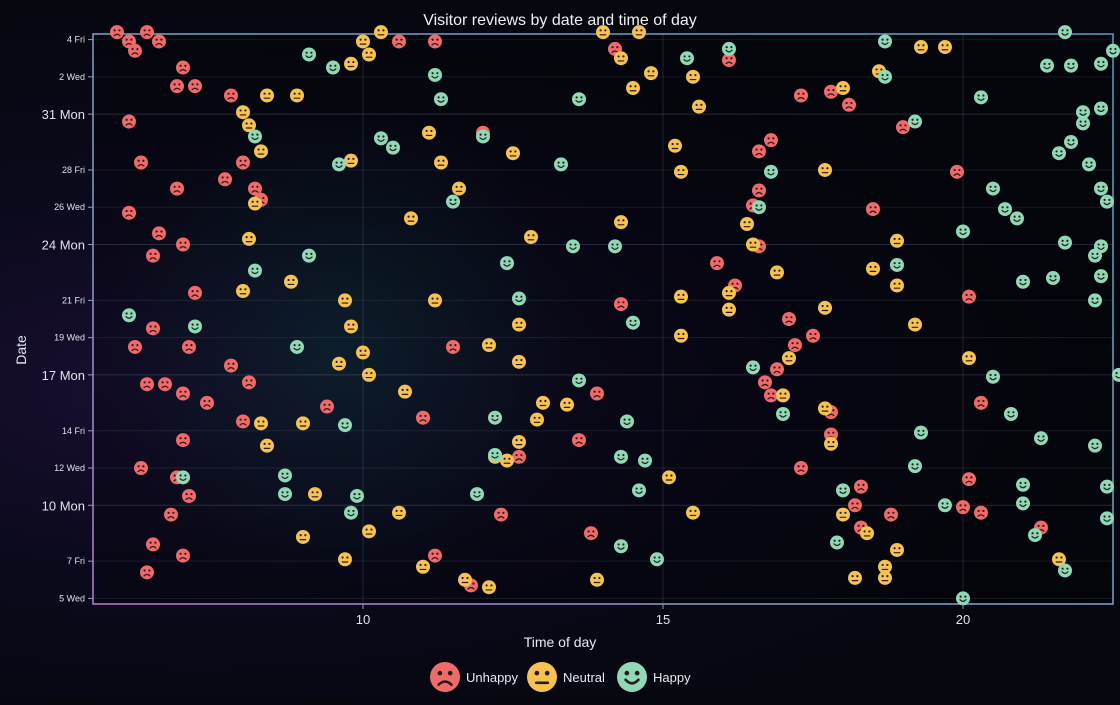 The image size is (1120, 705). Describe the element at coordinates (363, 619) in the screenshot. I see `x-tick-label: 10` at that location.